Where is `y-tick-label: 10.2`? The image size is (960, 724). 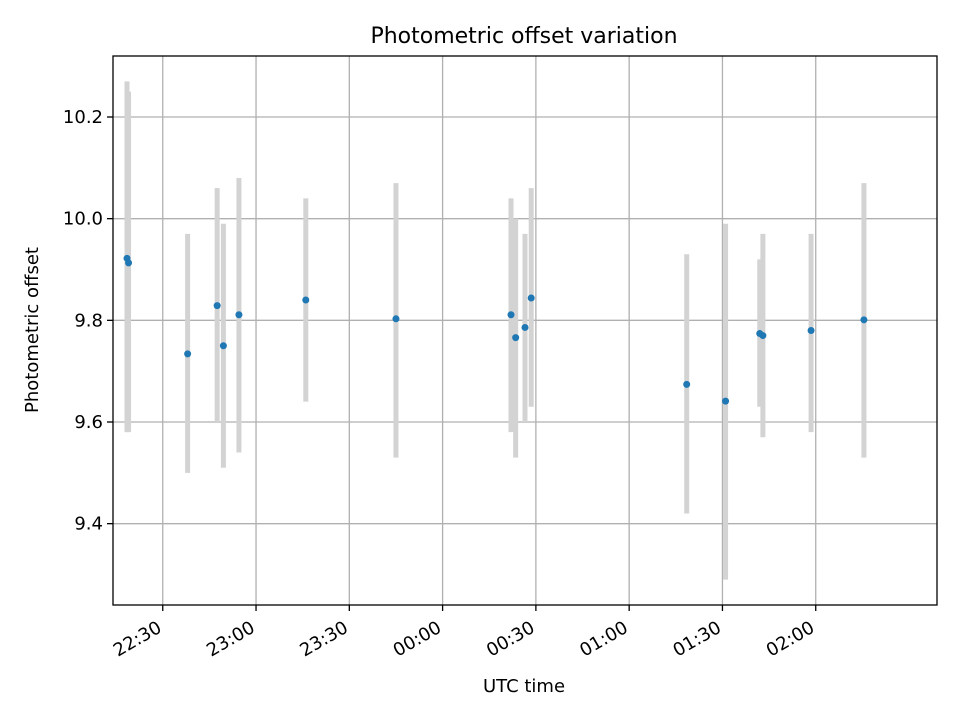 y-tick-label: 10.2 is located at coordinates (83, 117).